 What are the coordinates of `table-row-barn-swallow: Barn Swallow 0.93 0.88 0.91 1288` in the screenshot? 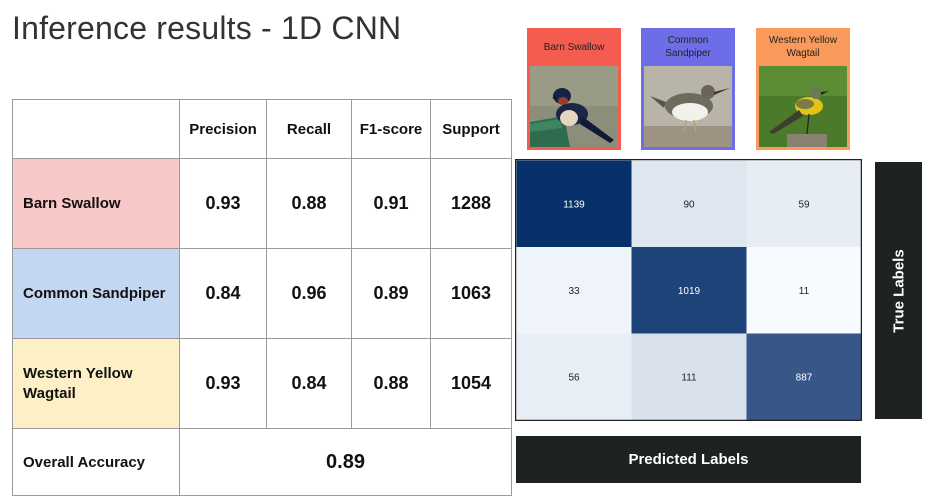 It's located at (262, 203).